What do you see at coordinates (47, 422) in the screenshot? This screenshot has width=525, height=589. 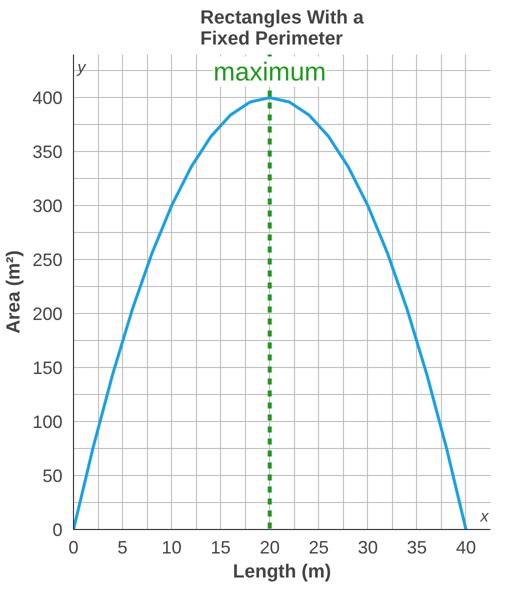 I see `y-tick-label: 100` at bounding box center [47, 422].